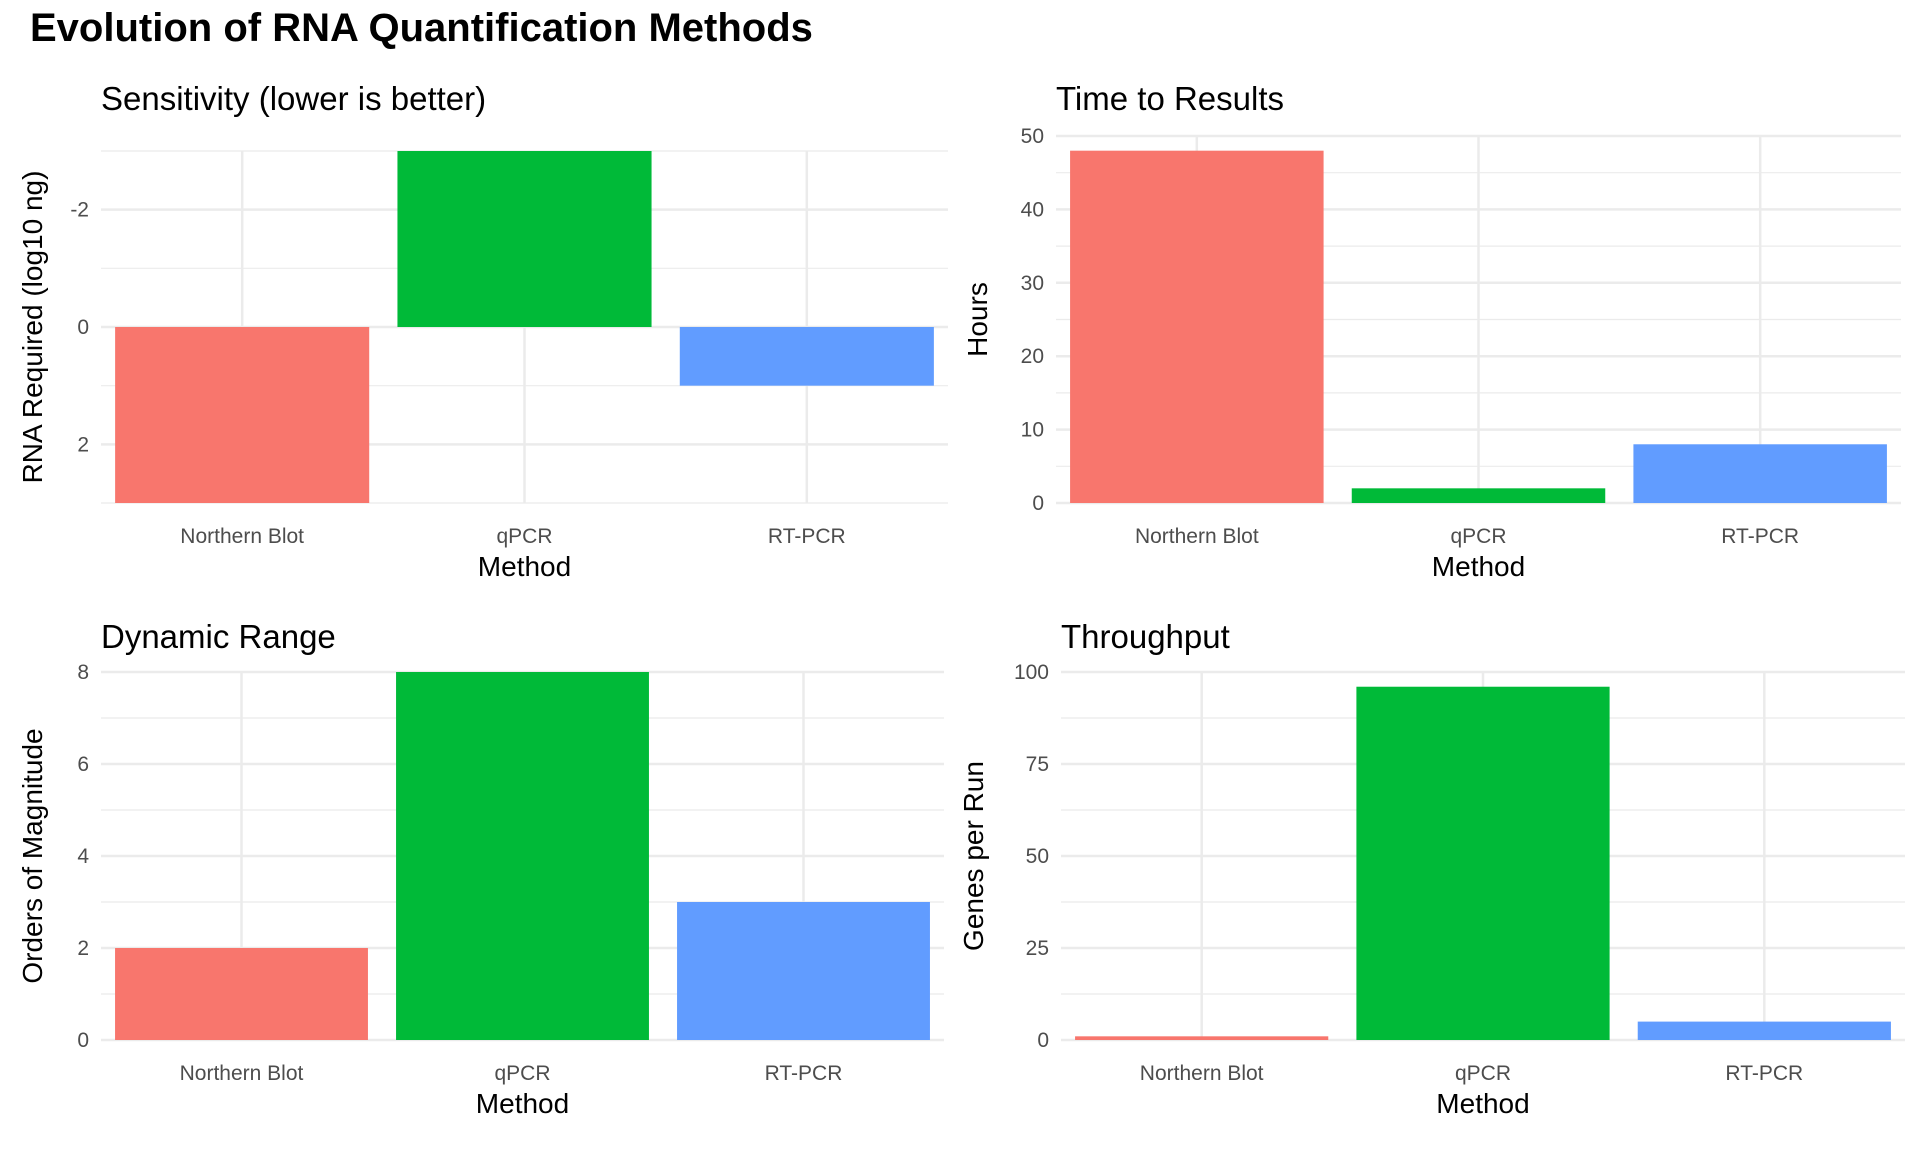 This screenshot has height=1152, width=1920. Describe the element at coordinates (1032, 356) in the screenshot. I see `y-tick-label: 20` at that location.